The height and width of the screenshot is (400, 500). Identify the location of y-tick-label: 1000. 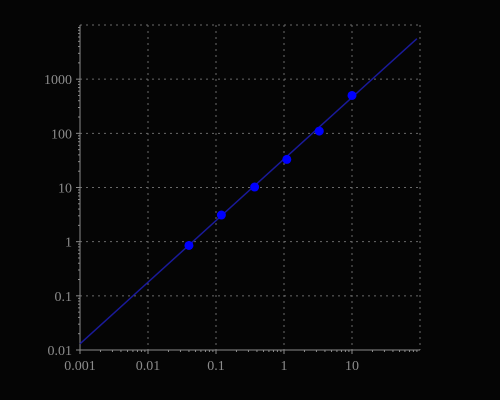
(58, 80).